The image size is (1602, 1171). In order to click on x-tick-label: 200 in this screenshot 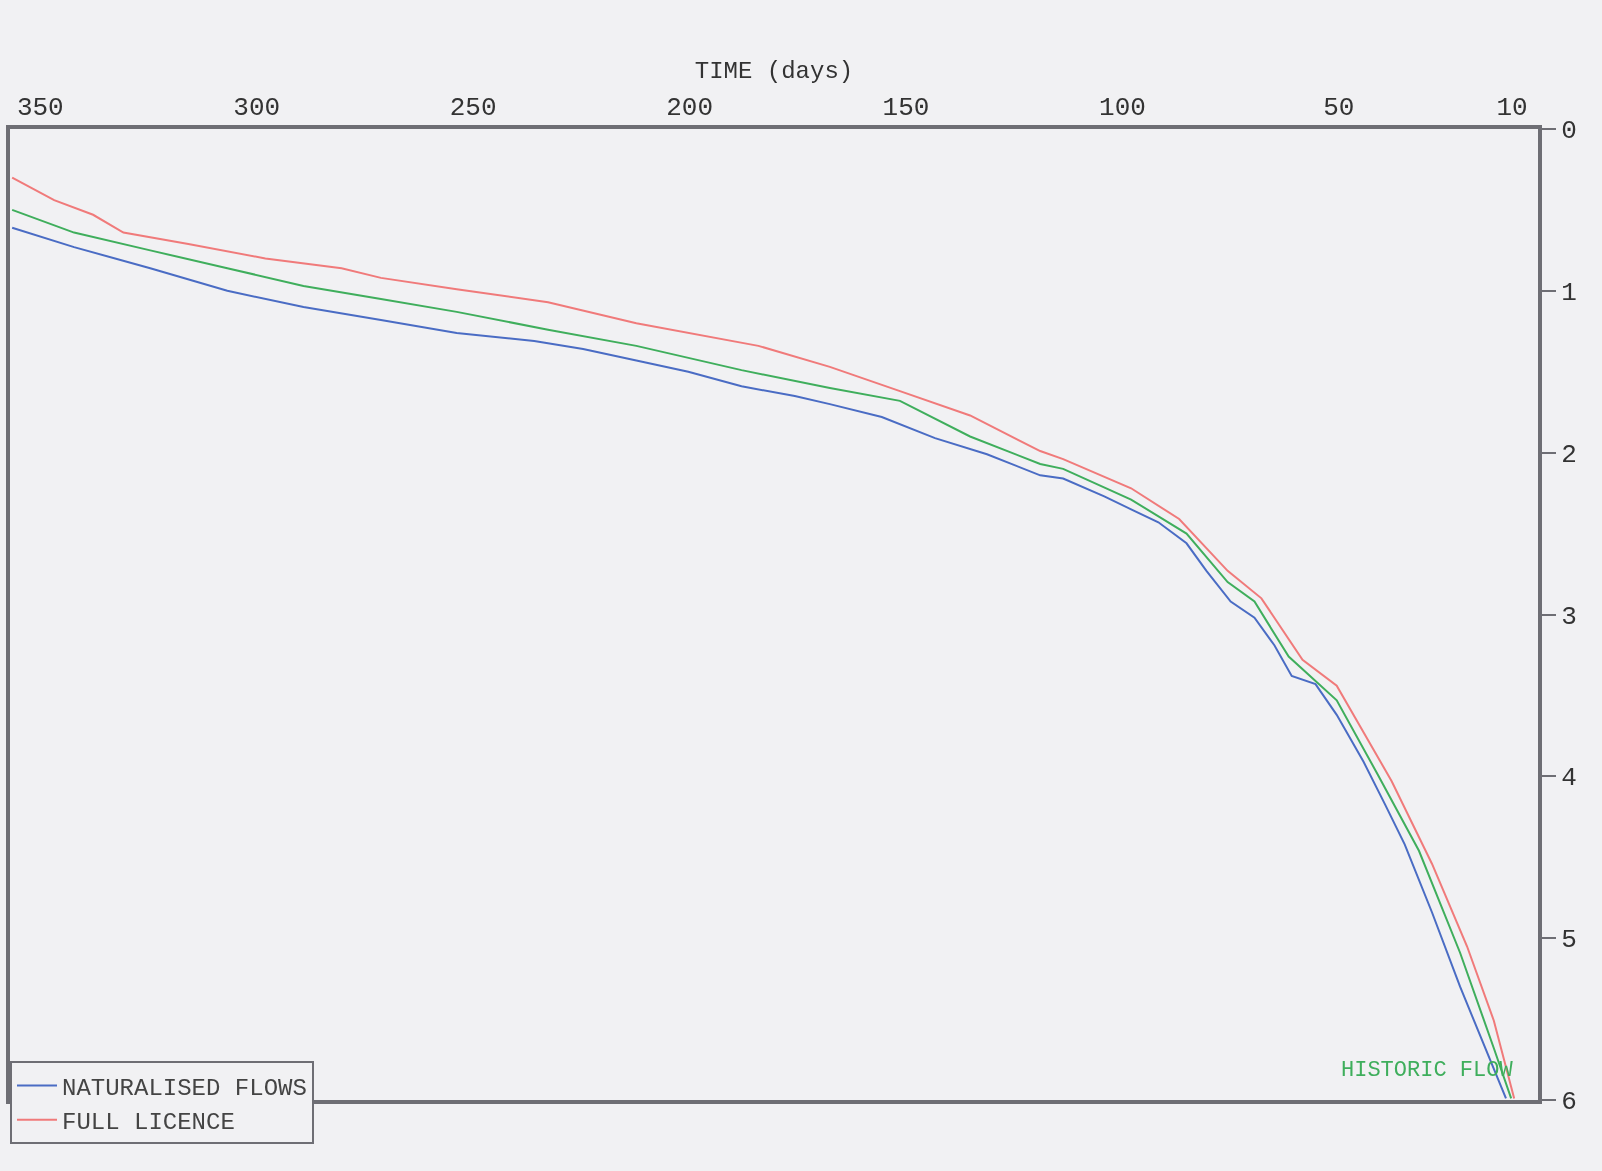, I will do `click(689, 107)`.